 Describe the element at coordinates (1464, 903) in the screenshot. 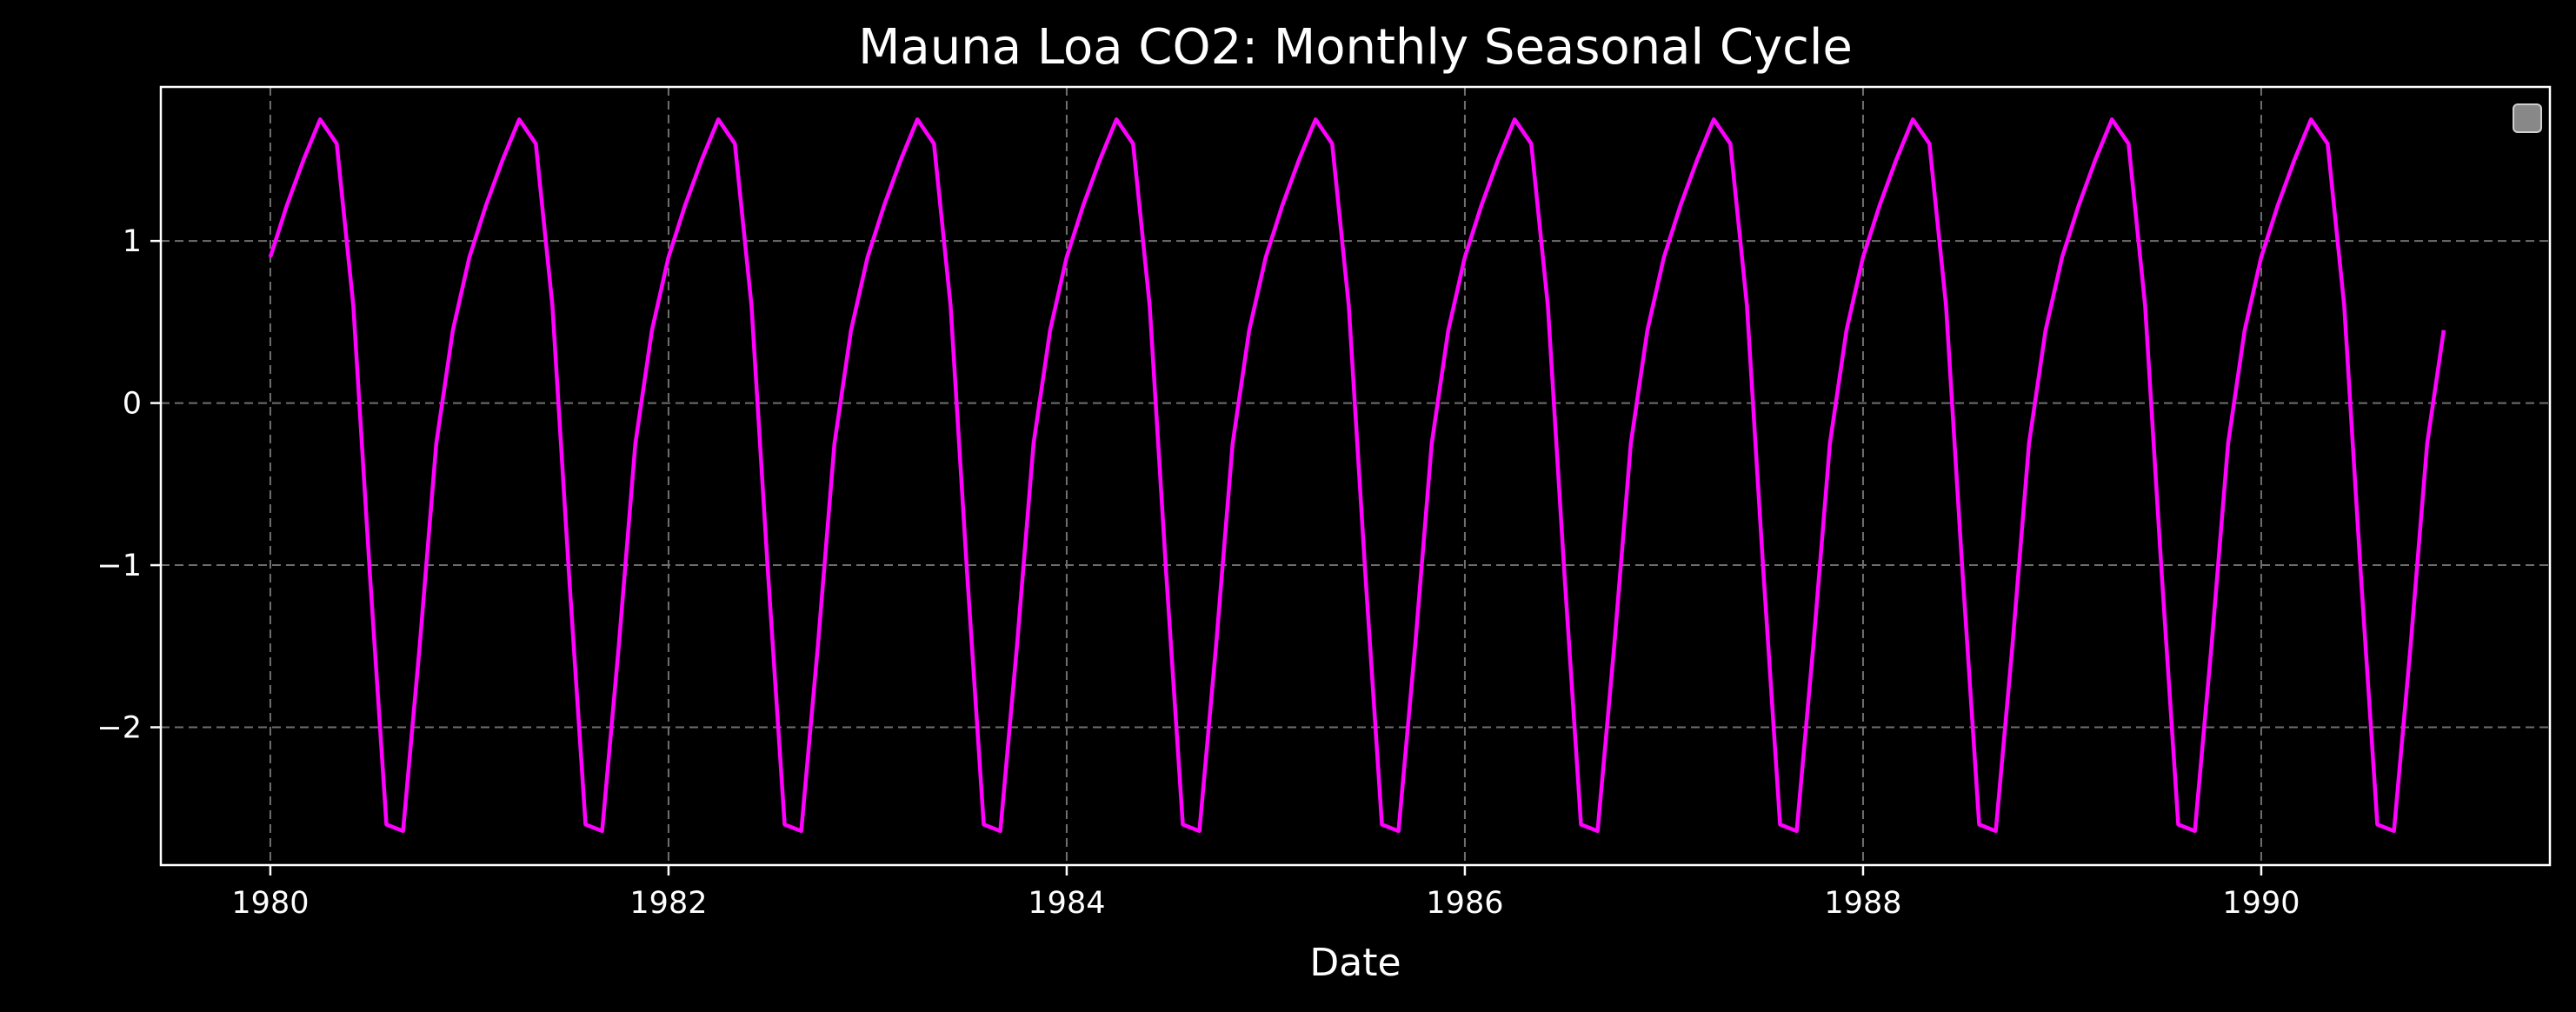

I see `x-tick-label: 1986` at that location.